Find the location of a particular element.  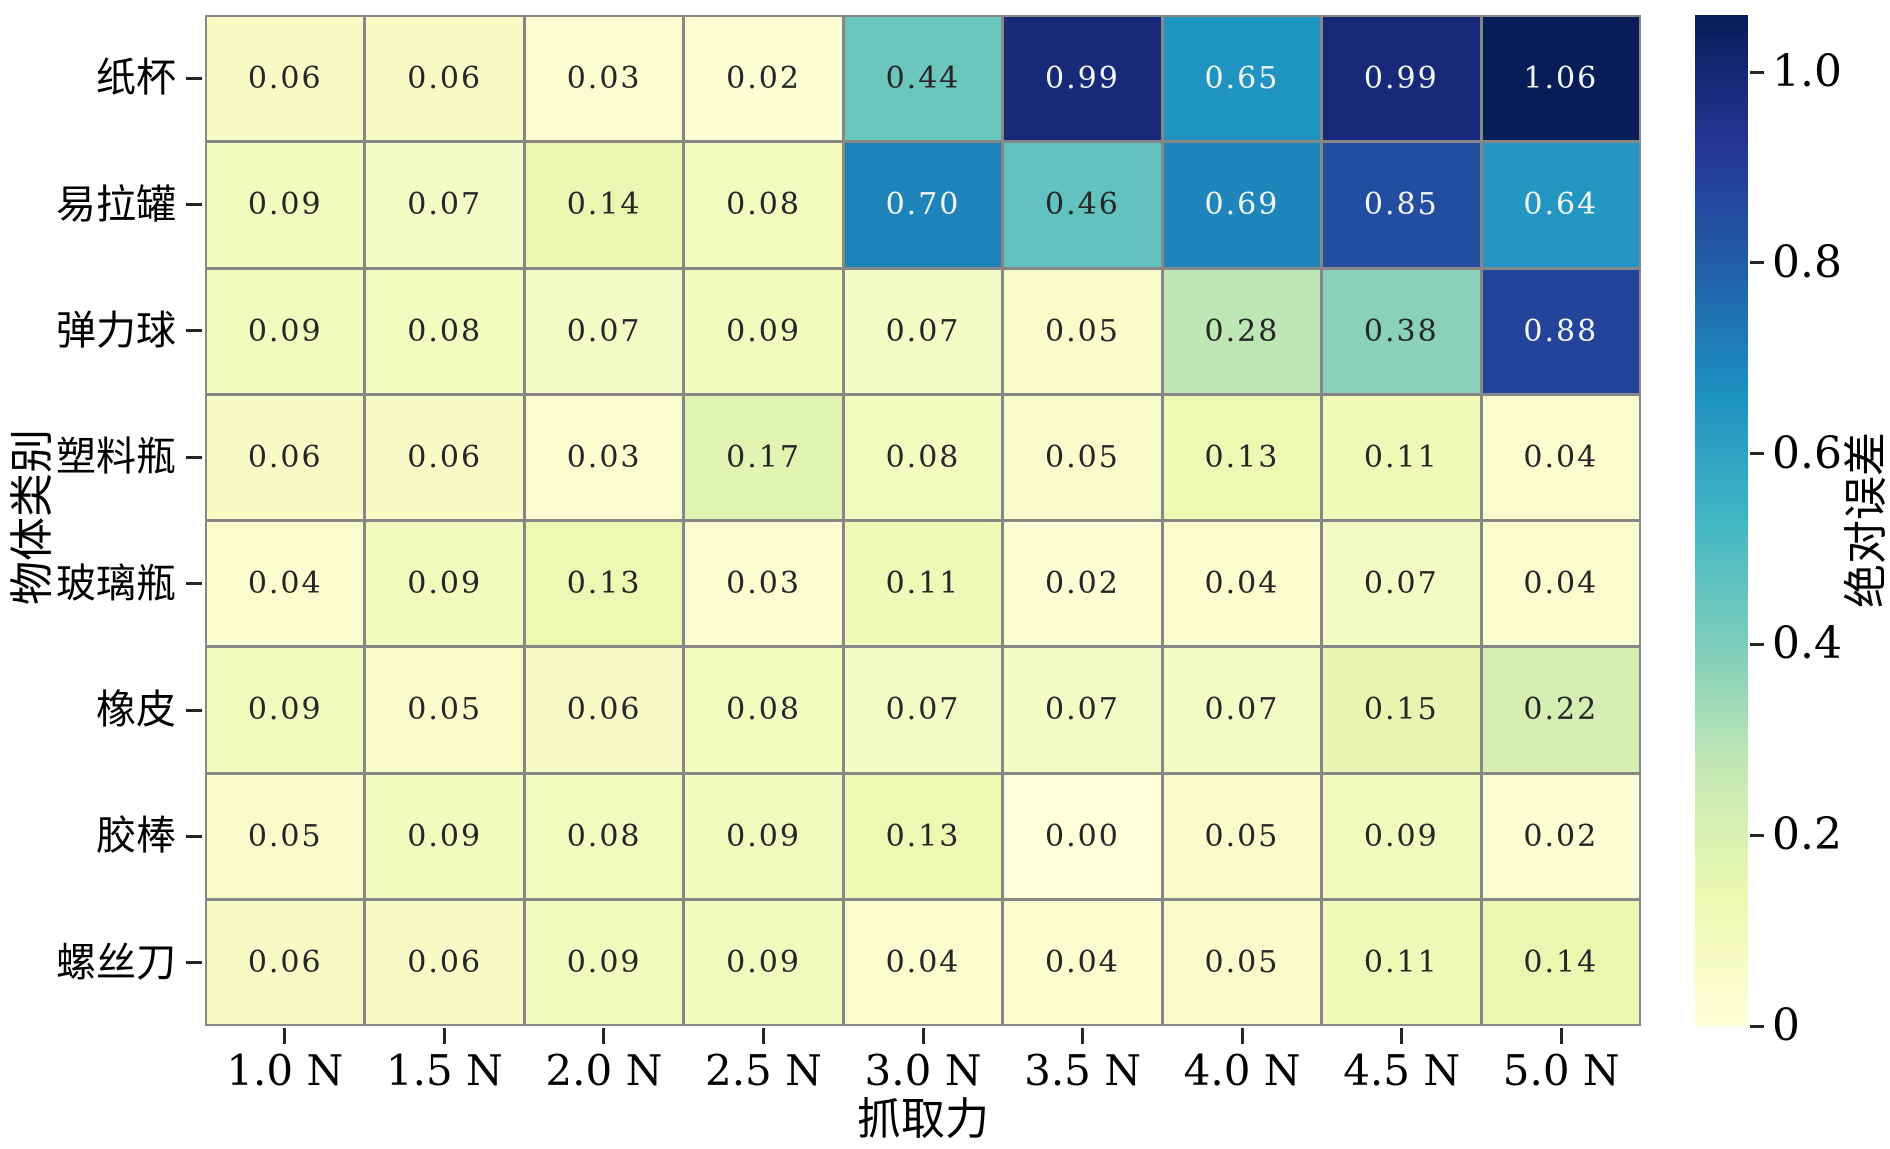

colorbar-tick-label: 0 is located at coordinates (1786, 1025).